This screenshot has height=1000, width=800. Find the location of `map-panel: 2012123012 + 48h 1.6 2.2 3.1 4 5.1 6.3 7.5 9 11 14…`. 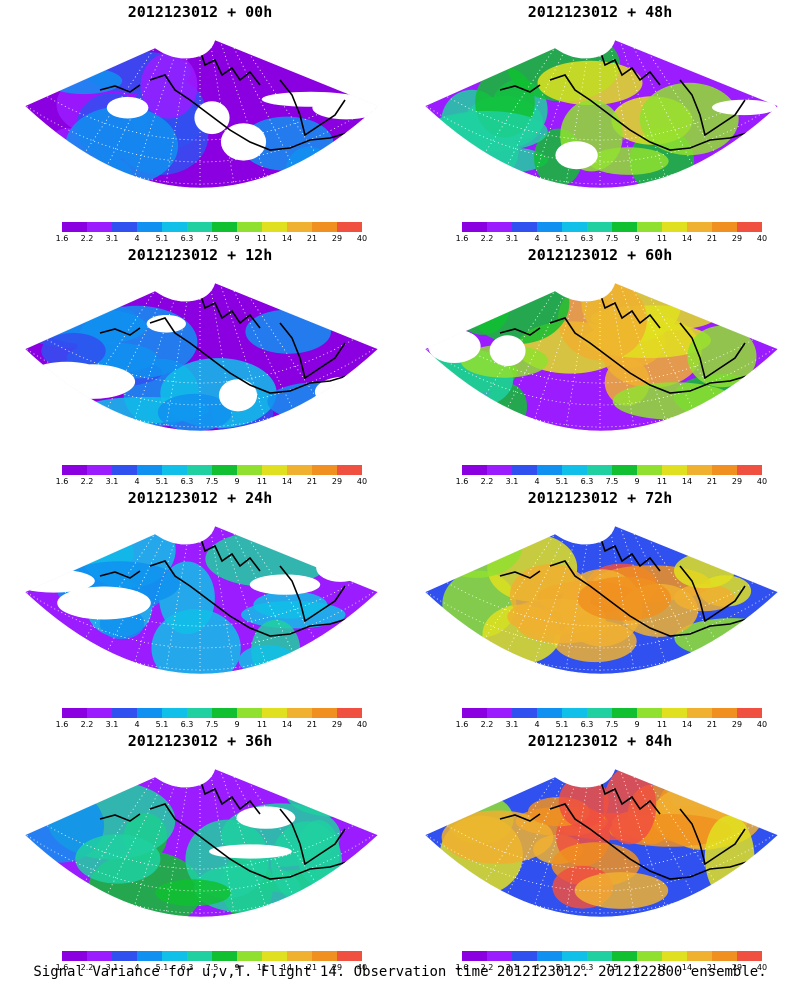

map-panel: 2012123012 + 48h 1.6 2.2 3.1 4 5.1 6.3 7.5 9 11 14… is located at coordinates (600, 121).